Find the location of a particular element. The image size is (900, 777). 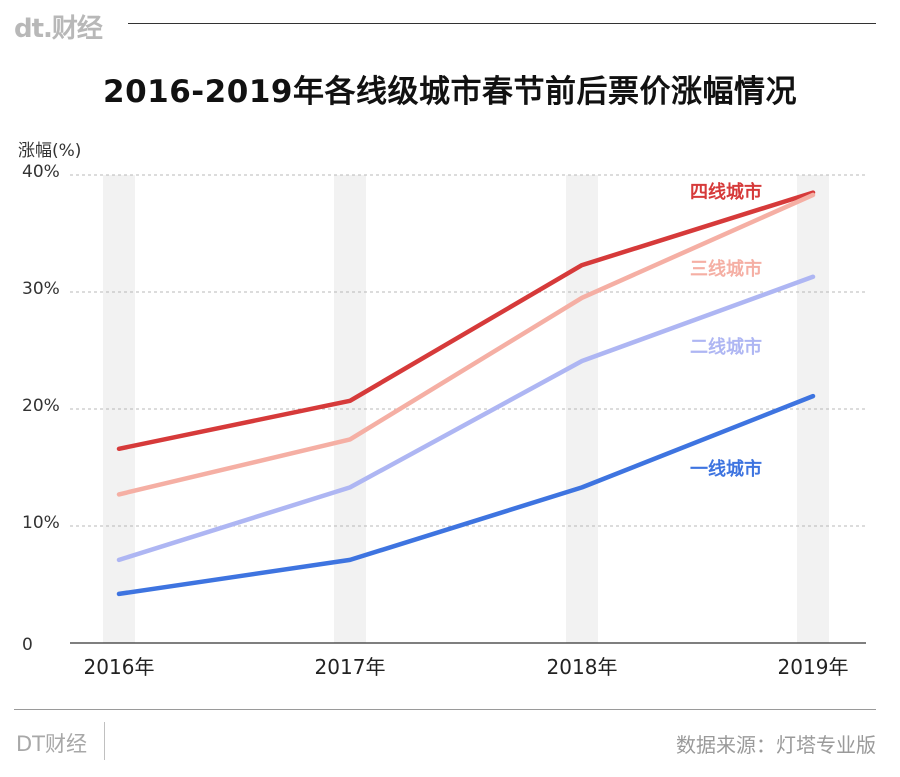

x-tick-label: 2016年 is located at coordinates (119, 667).